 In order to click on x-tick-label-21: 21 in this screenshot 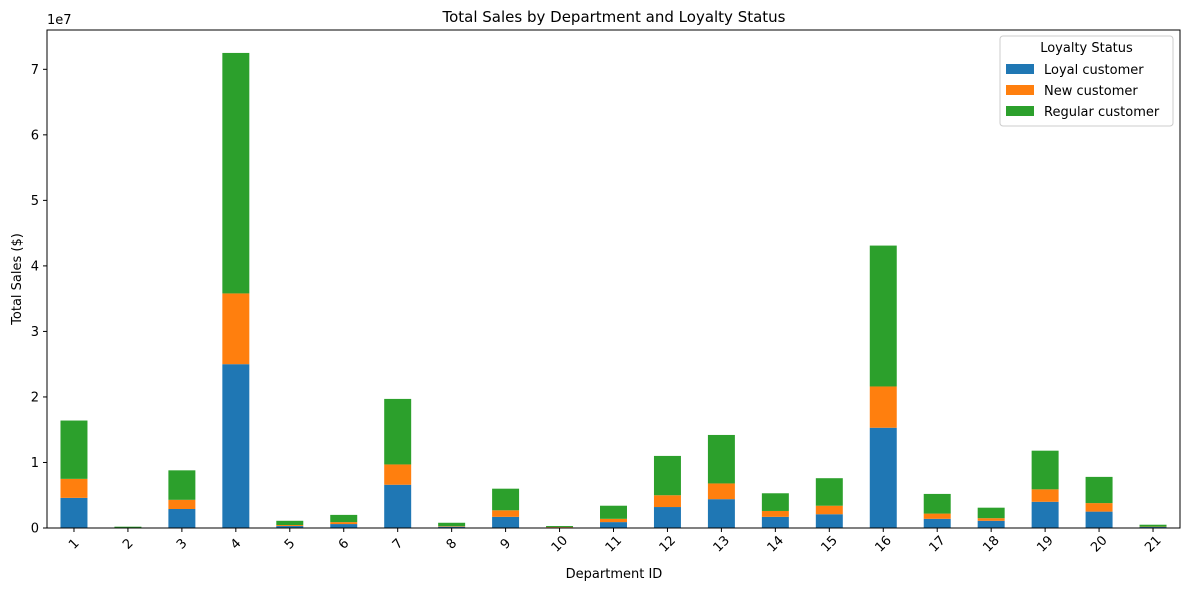, I will do `click(1153, 544)`.